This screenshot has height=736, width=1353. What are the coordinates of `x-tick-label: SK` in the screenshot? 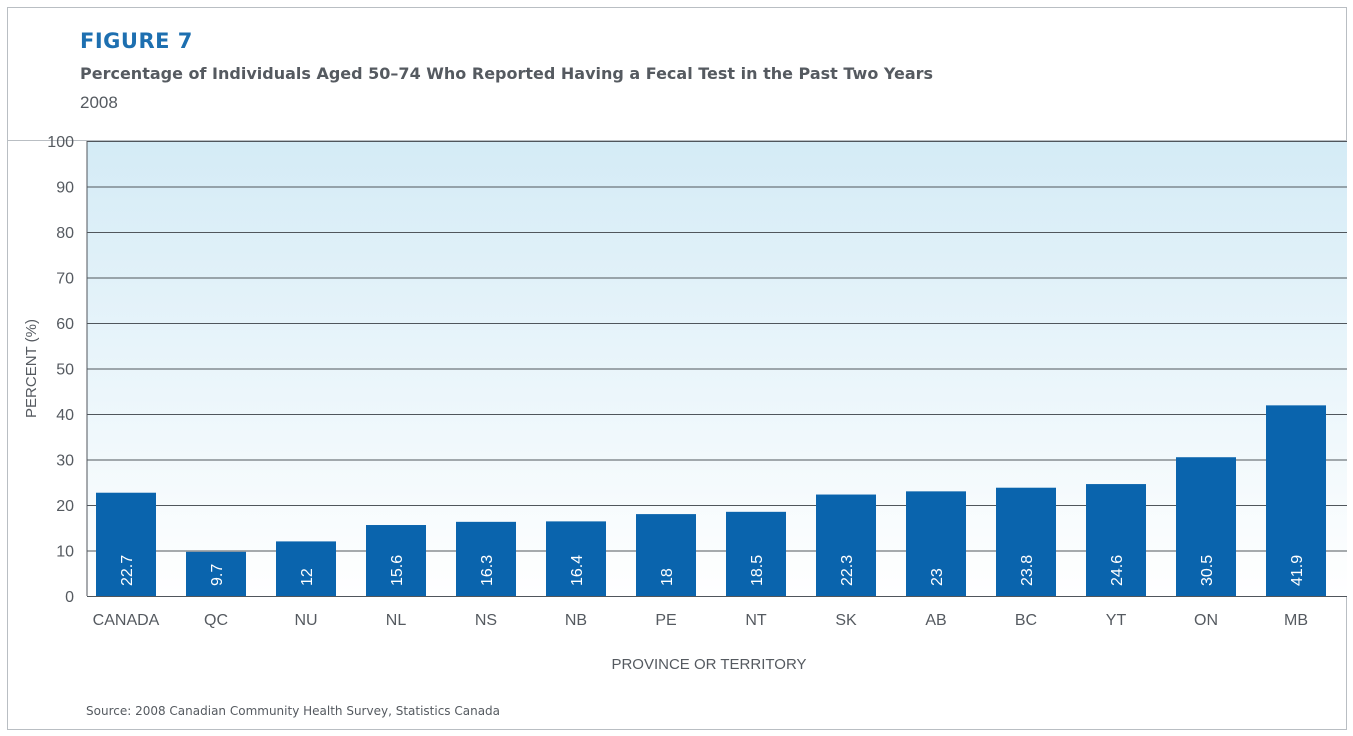 It's located at (846, 620).